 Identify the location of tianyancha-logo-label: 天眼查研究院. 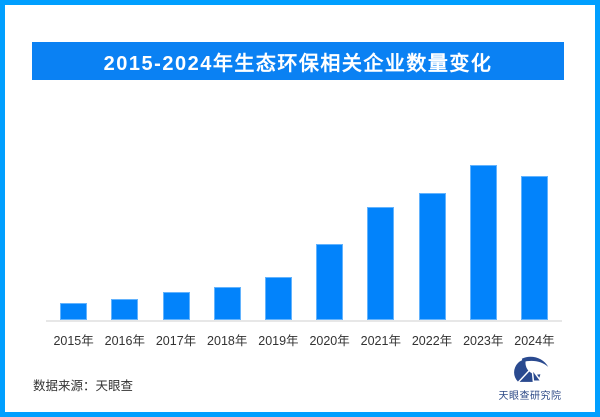
(530, 396).